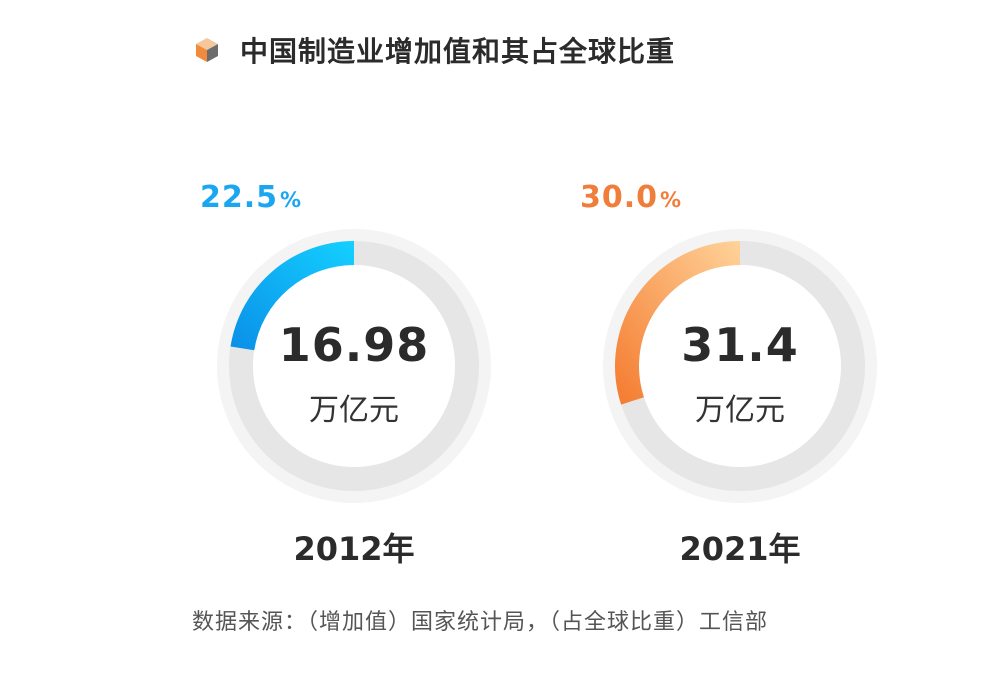  I want to click on header: 中国制造业增加值和其占全球比重, so click(433, 50).